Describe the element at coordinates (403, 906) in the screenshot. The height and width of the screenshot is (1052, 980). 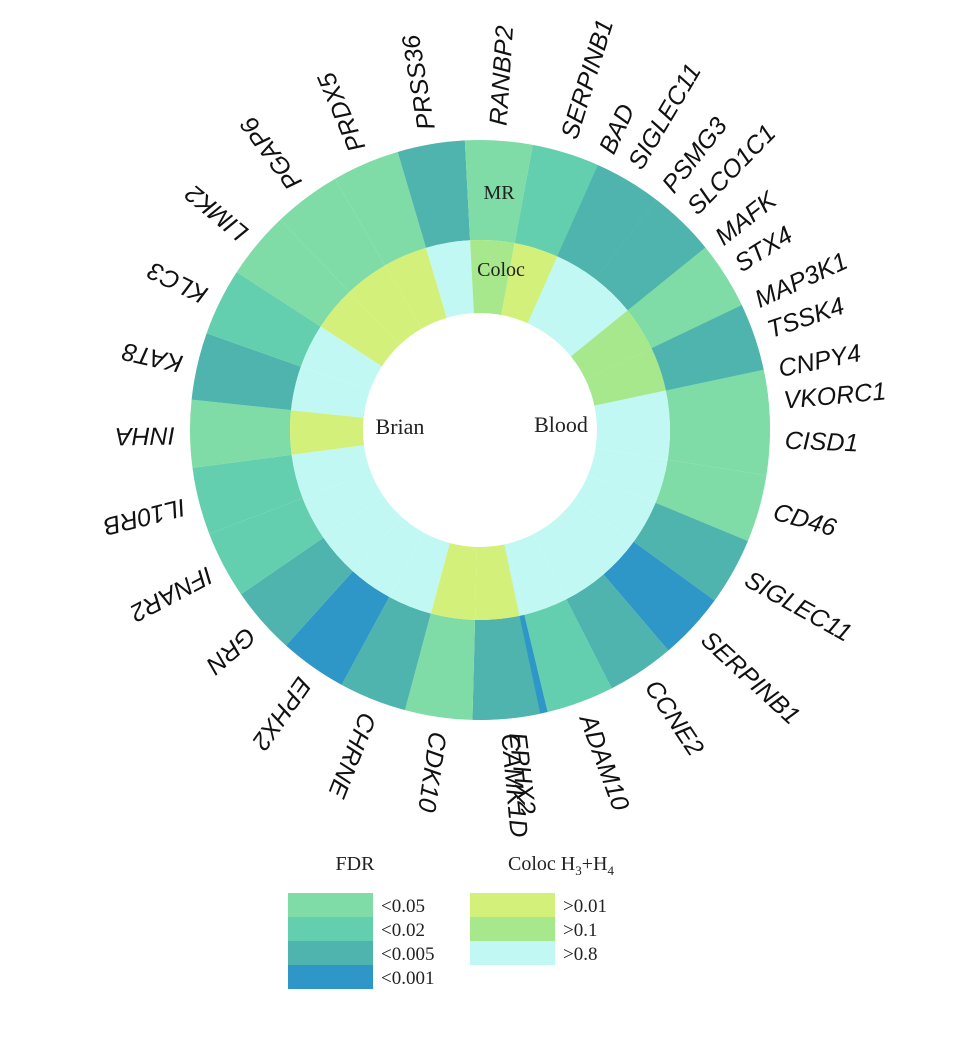
I see `legend-fdr-label-0: <0.05` at that location.